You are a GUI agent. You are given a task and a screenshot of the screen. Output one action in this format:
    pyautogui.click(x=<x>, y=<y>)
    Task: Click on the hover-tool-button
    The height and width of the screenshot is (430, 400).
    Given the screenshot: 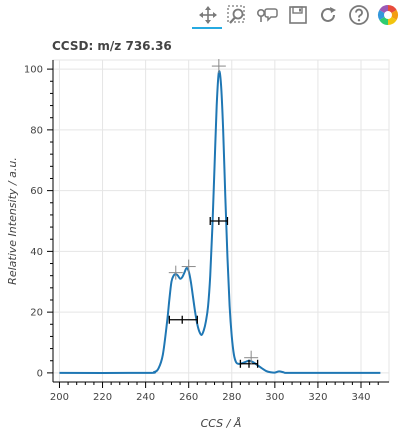 What is the action you would take?
    pyautogui.click(x=267, y=15)
    